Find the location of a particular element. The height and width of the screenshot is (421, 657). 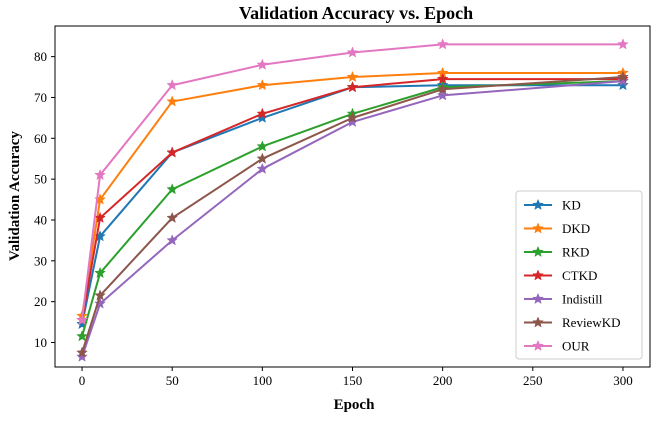

legend-item-rkd: RKD is located at coordinates (556, 252).